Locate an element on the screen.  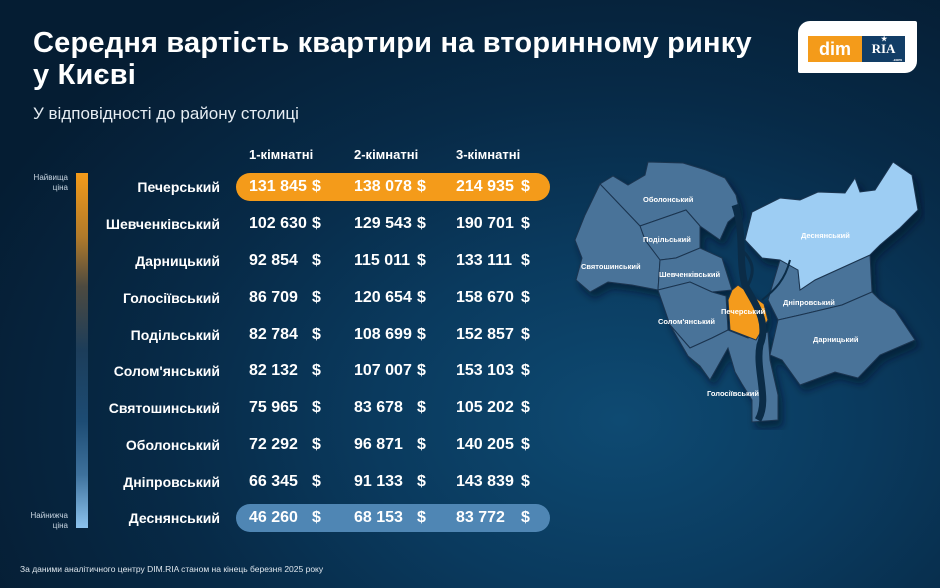
district-sviatoshynskyi is located at coordinates (617, 238).